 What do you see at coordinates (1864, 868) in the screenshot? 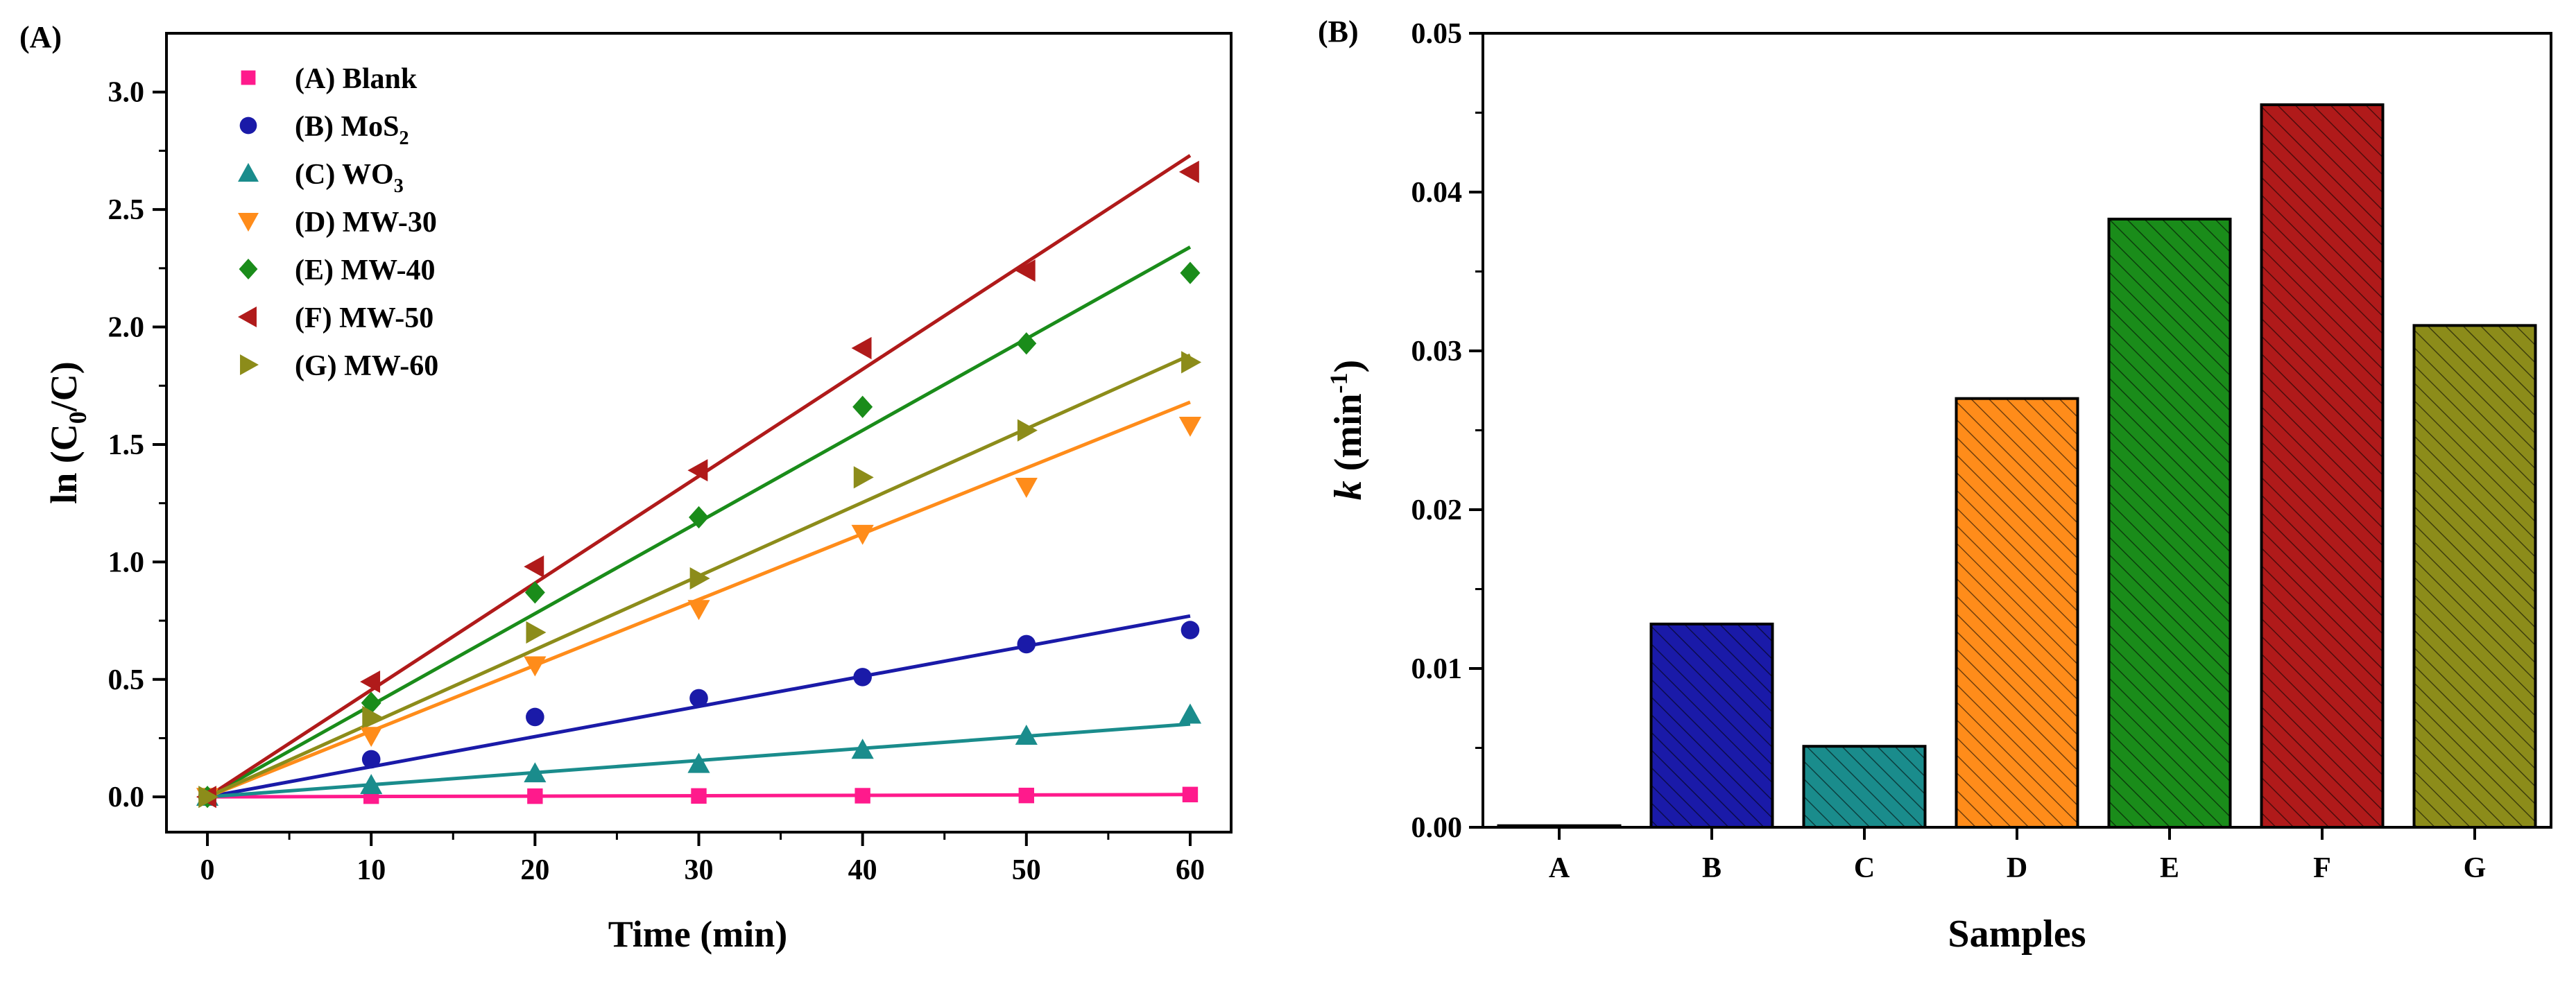
I see `category-label: C` at bounding box center [1864, 868].